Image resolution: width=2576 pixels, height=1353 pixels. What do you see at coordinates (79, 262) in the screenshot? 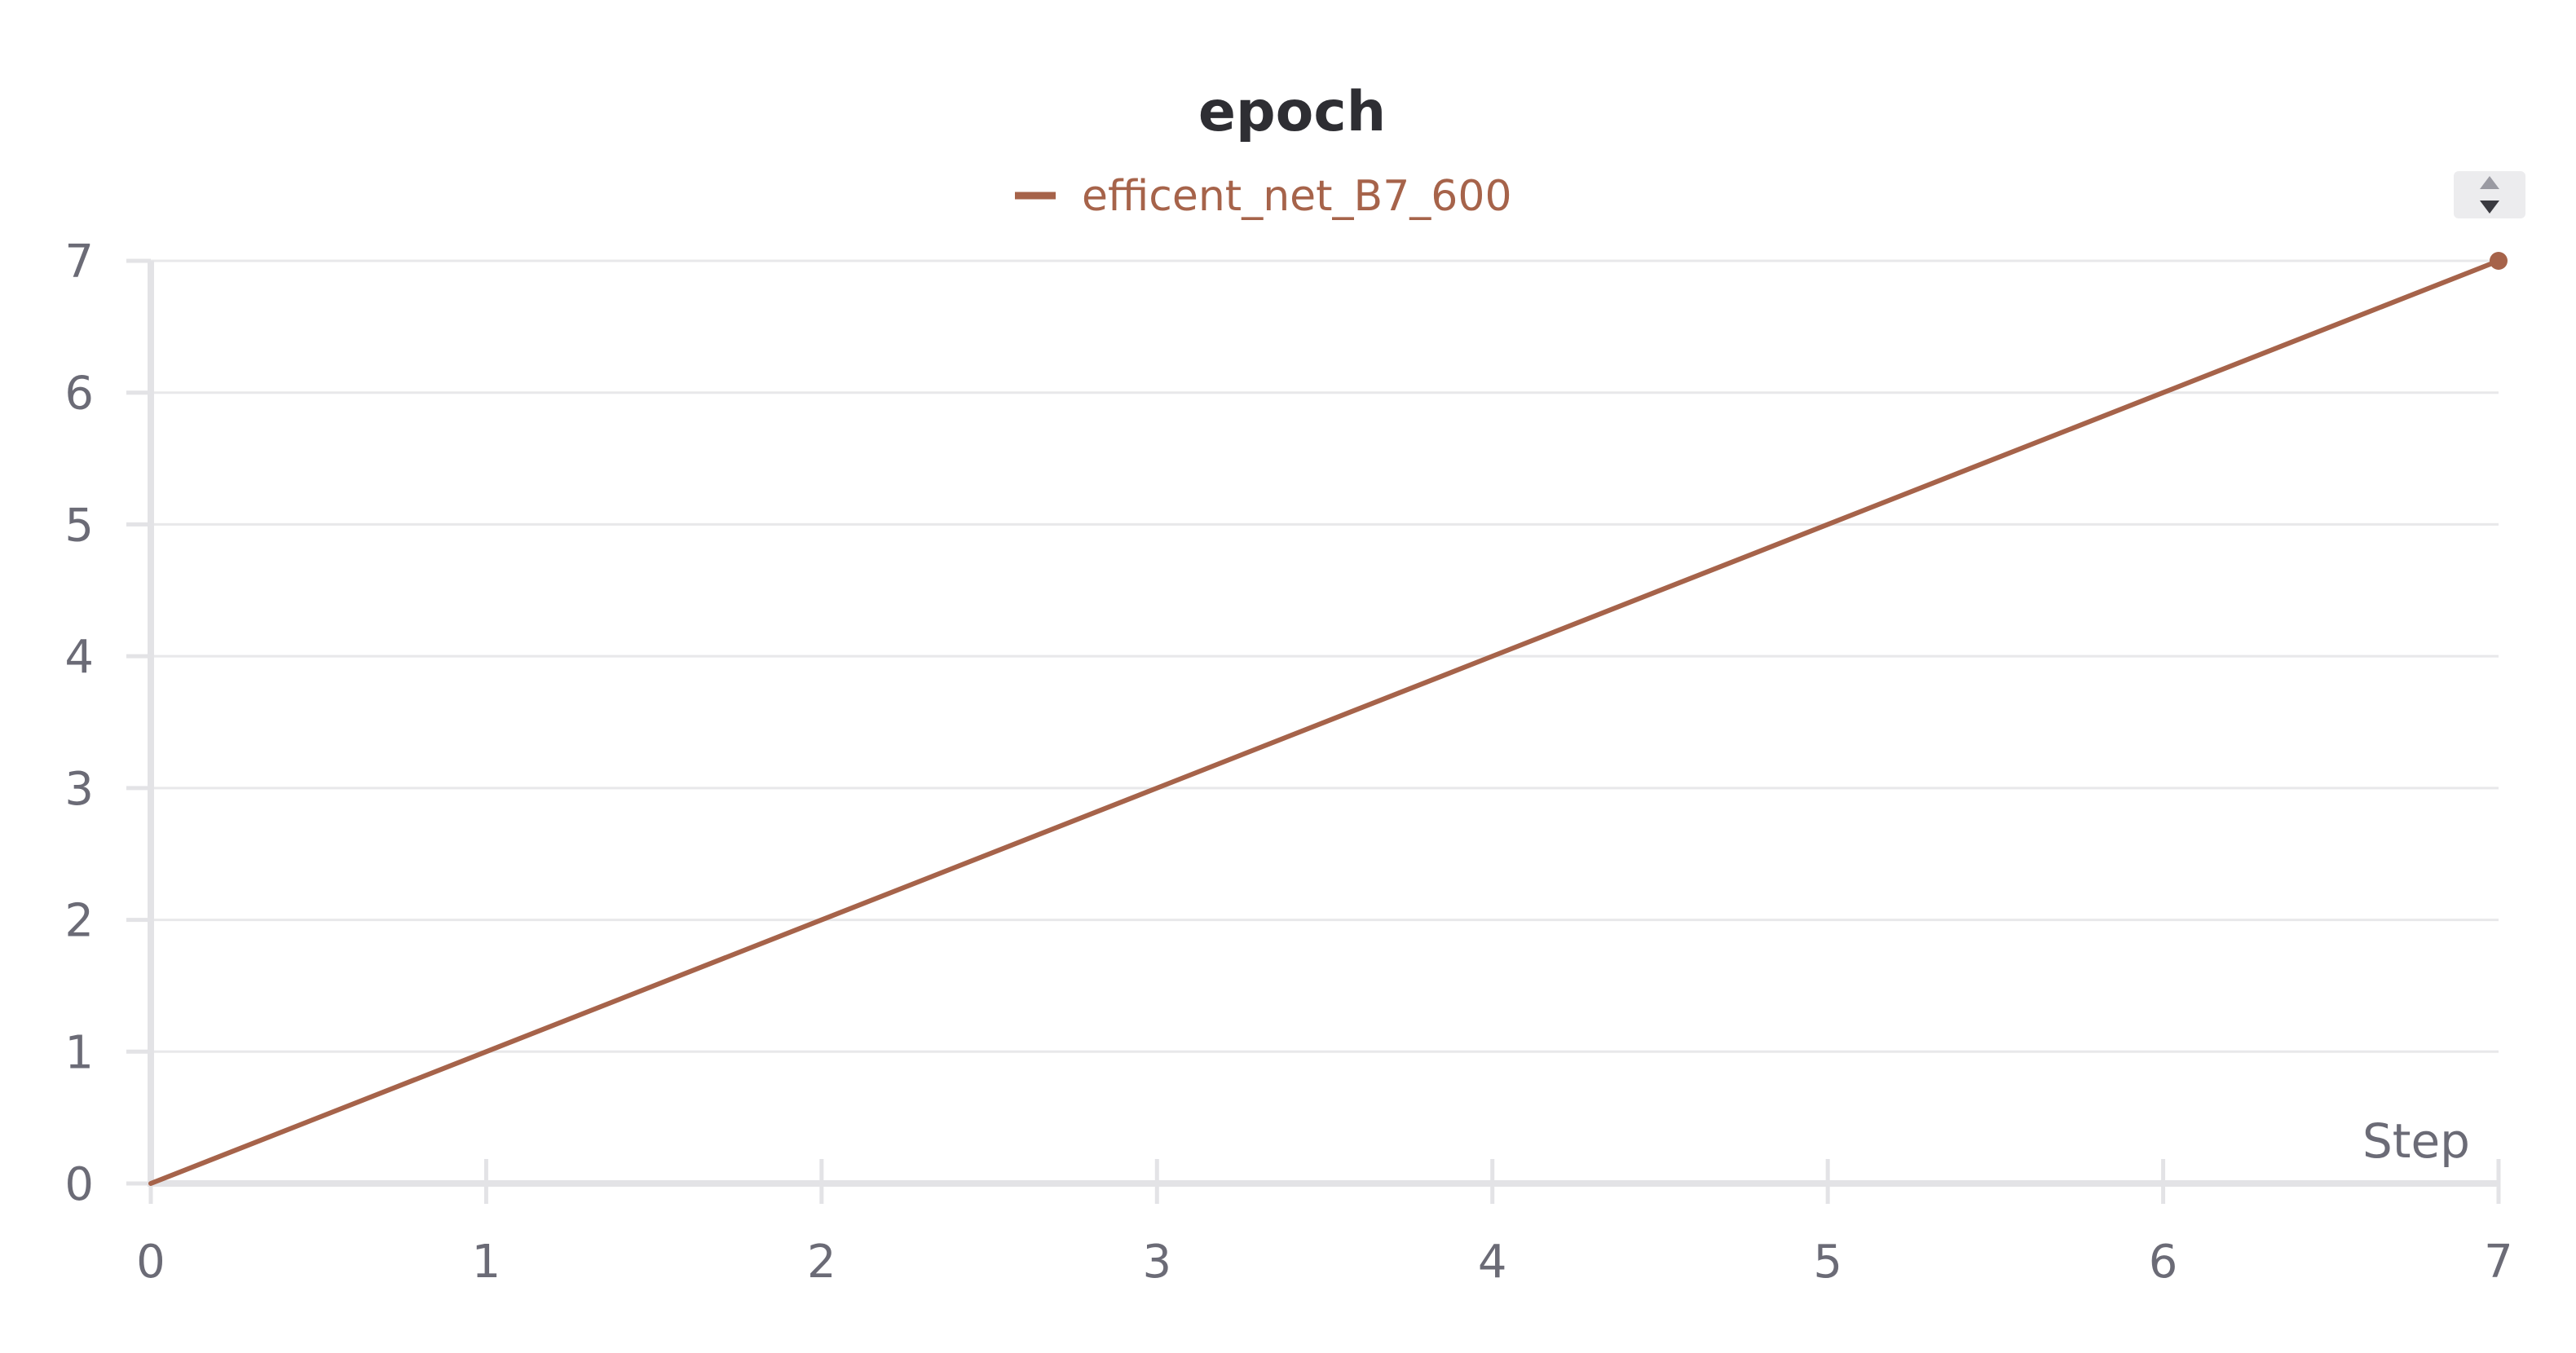
I see `y-tick-label: 7` at bounding box center [79, 262].